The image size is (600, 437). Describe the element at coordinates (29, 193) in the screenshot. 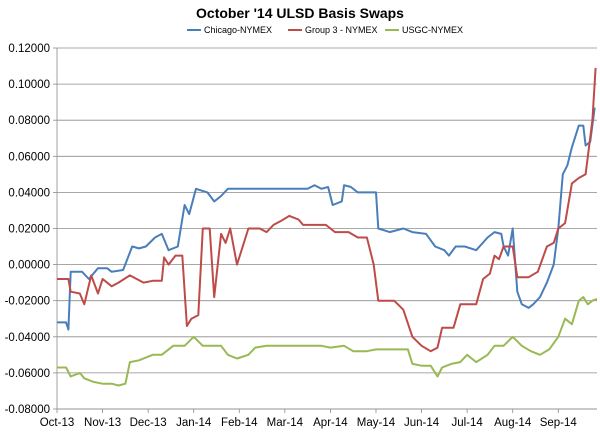

I see `y-tick-label: 0.04000` at that location.